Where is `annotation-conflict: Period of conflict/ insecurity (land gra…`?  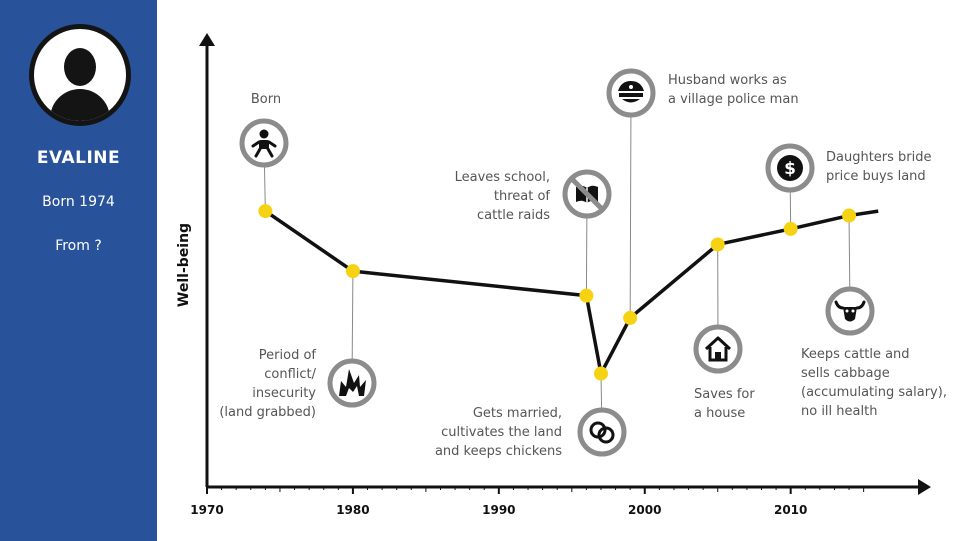 annotation-conflict: Period of conflict/ insecurity (land gra… is located at coordinates (267, 384).